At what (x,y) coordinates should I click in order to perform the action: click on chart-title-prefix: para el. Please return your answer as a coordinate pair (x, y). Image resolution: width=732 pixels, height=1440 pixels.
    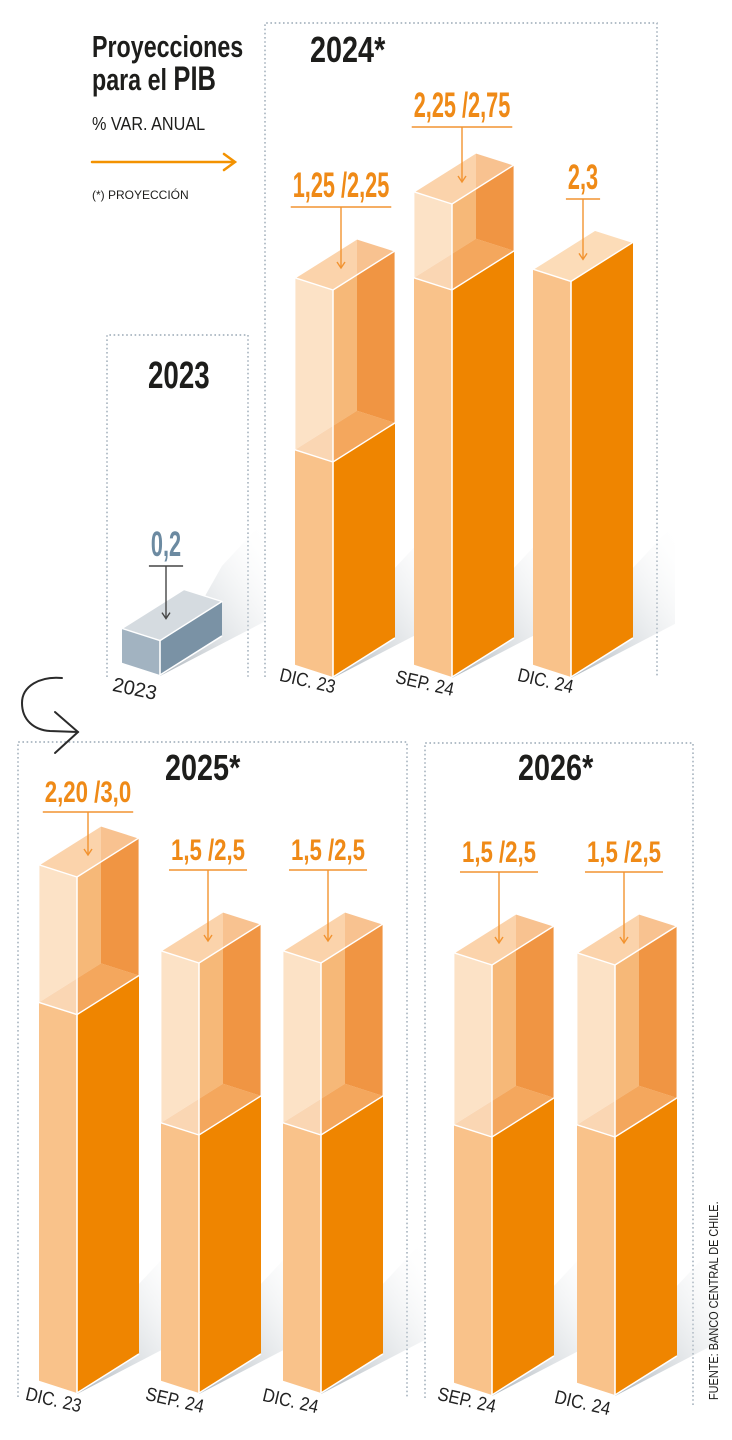
    Looking at the image, I should click on (129, 79).